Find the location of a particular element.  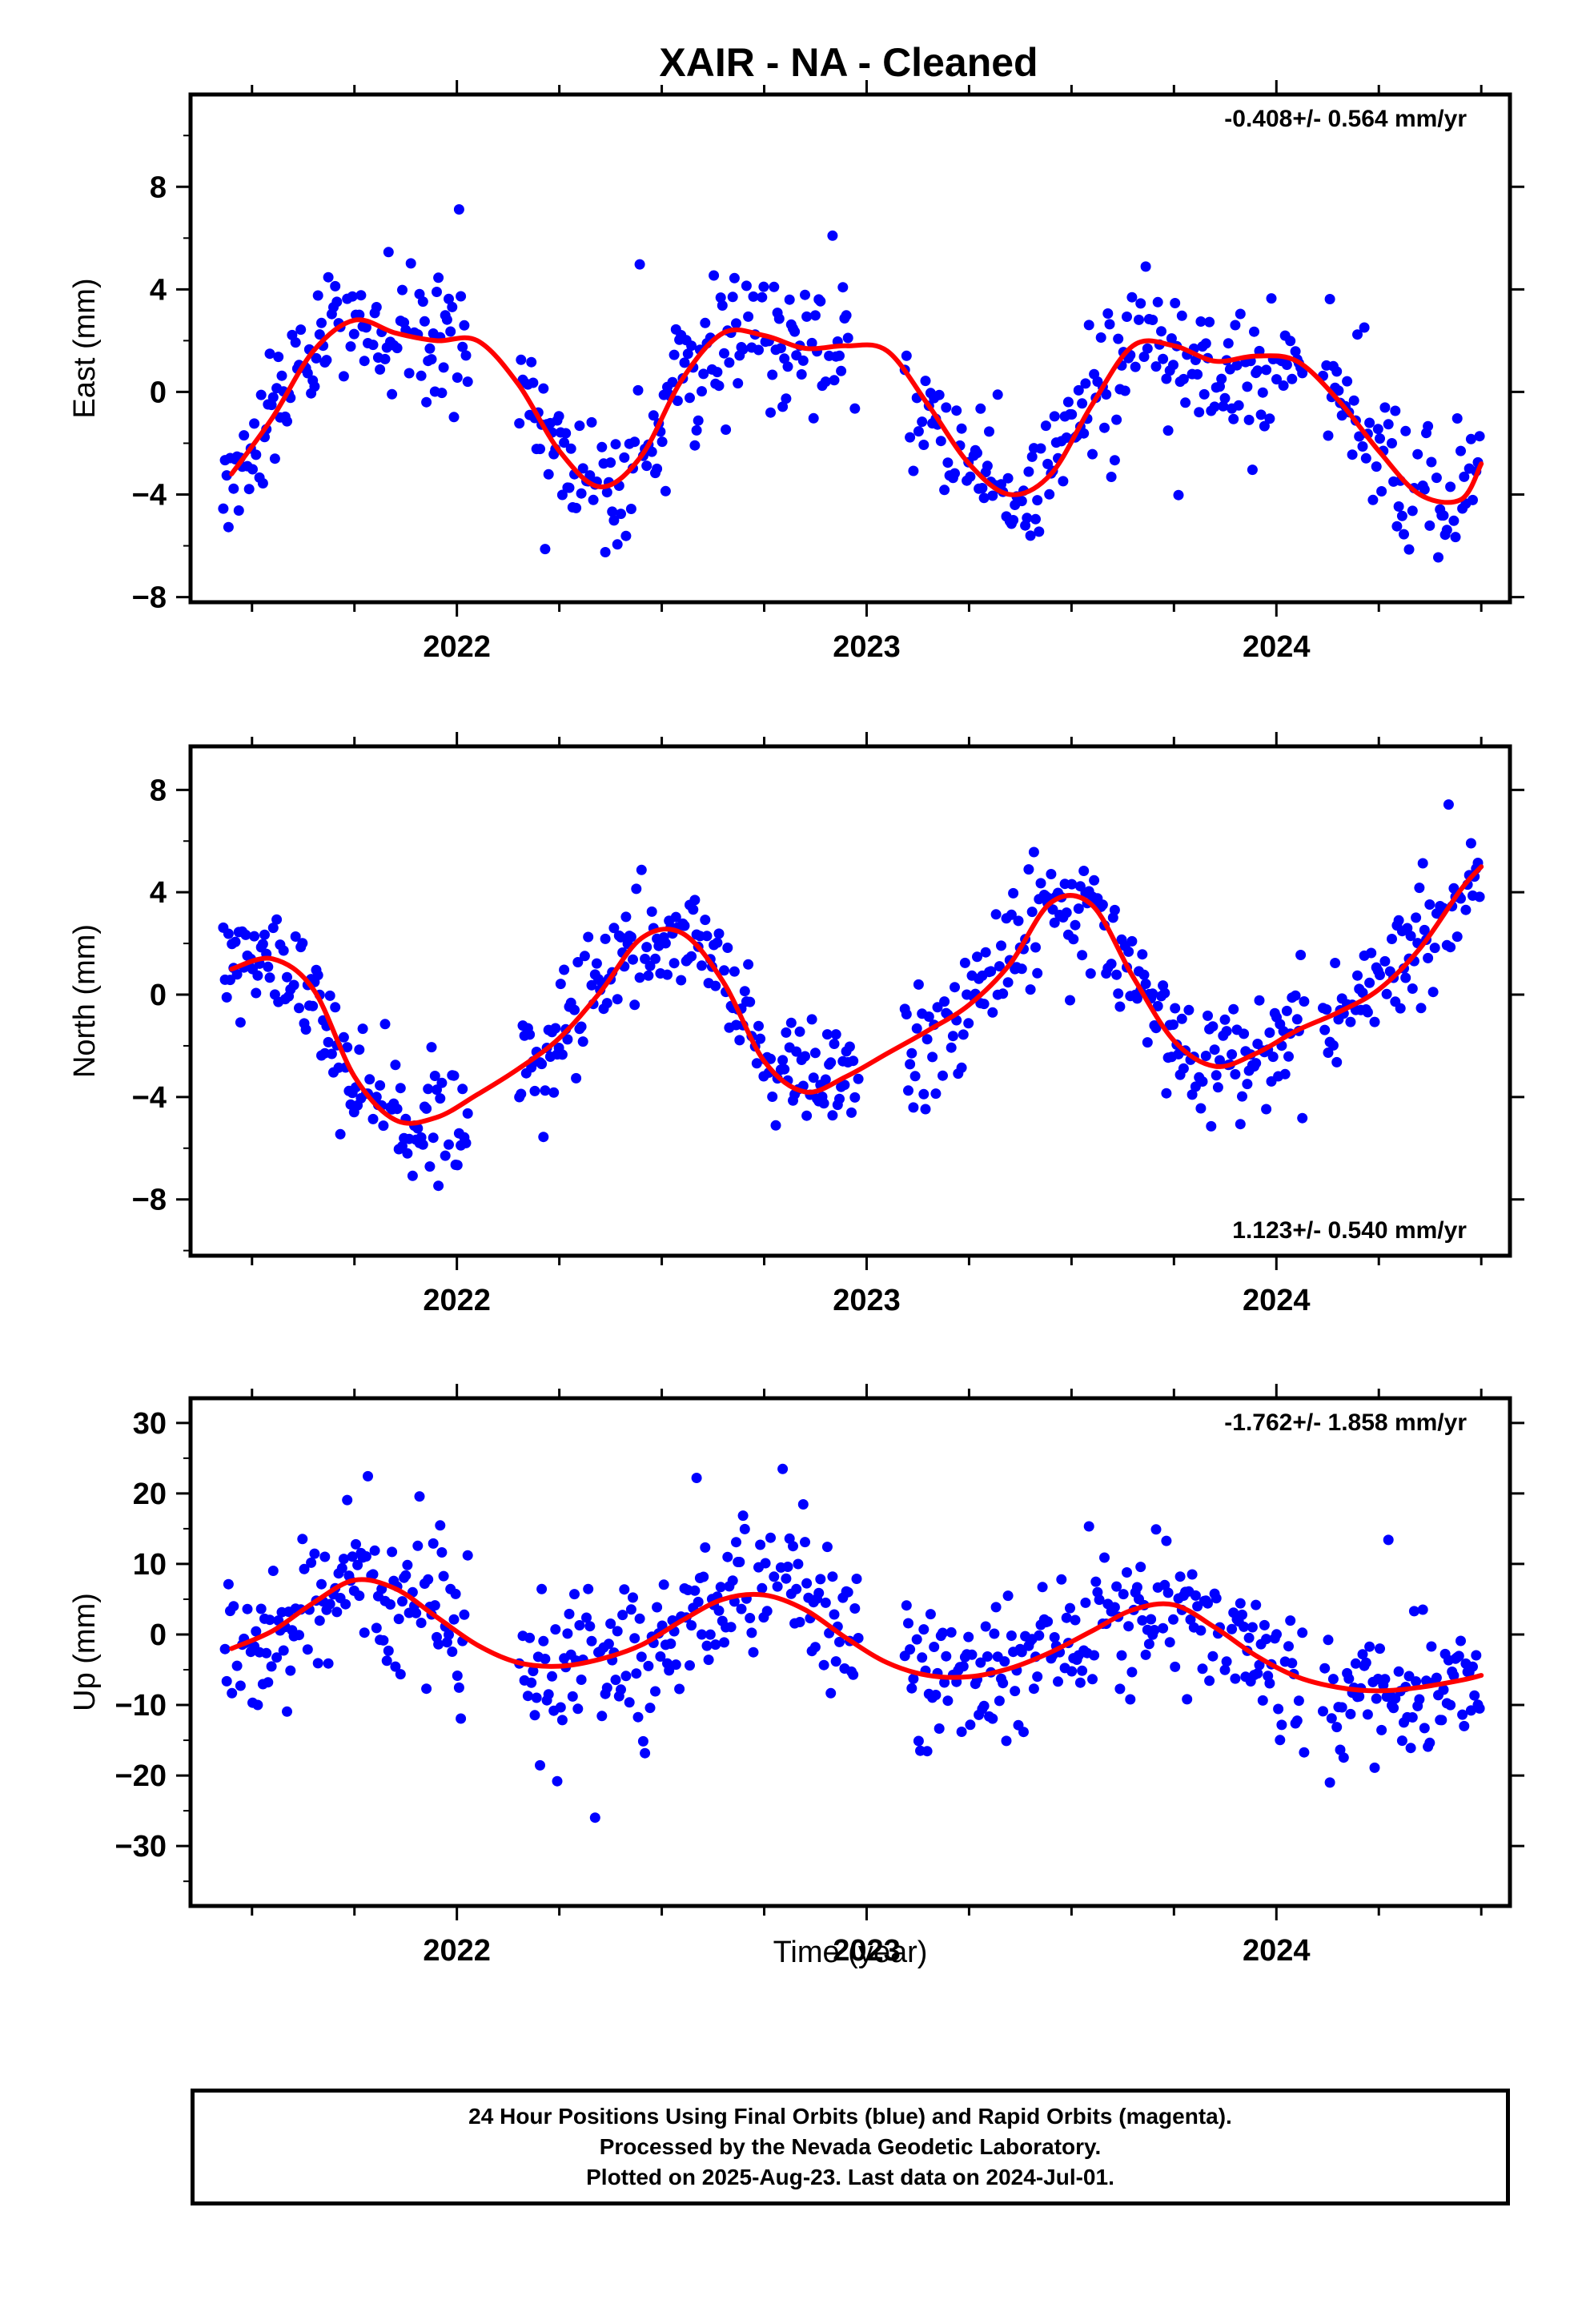

east-y-tick-label: 4 is located at coordinates (158, 290).